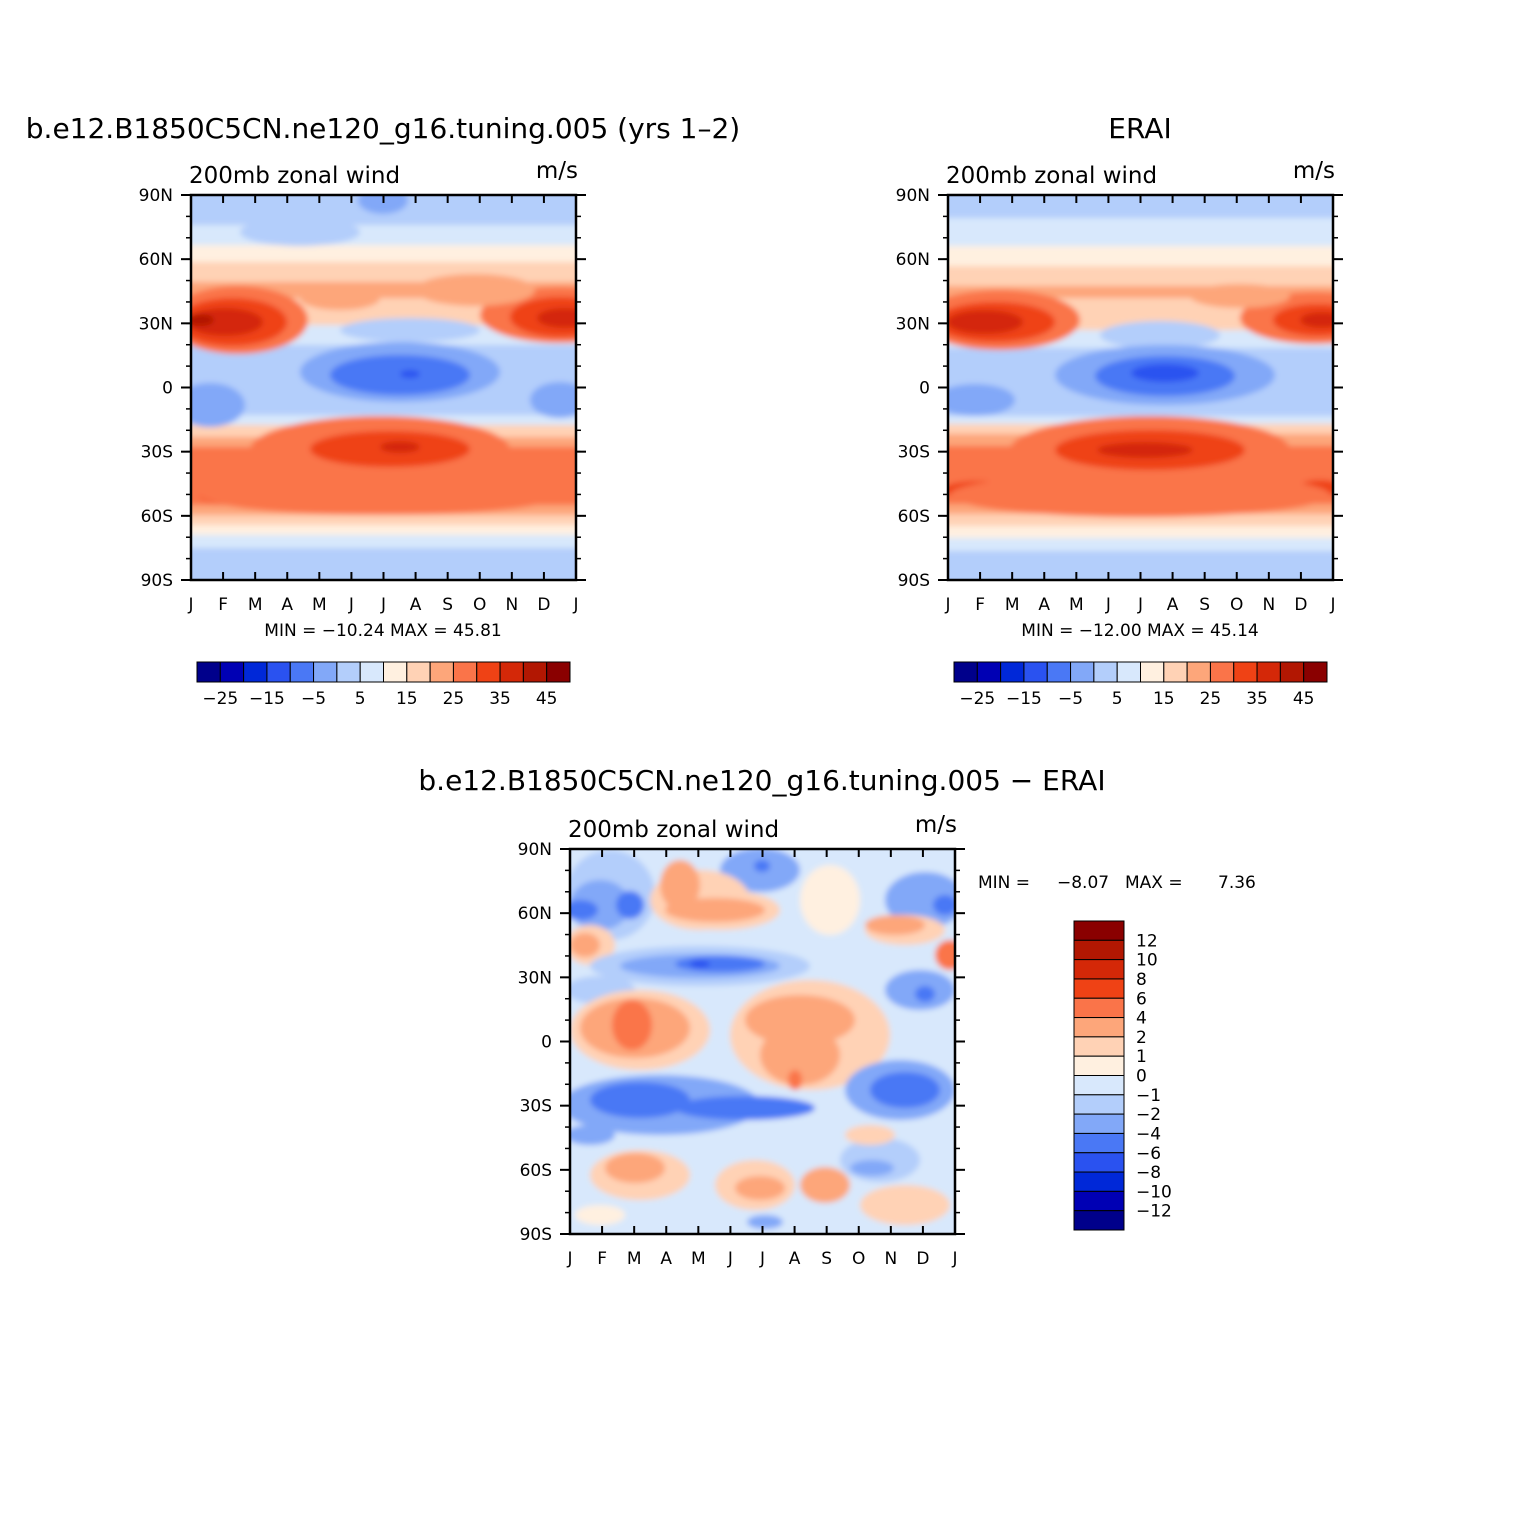 This screenshot has width=1524, height=1524. I want to click on panel-diff-min-label: MIN =, so click(1004, 883).